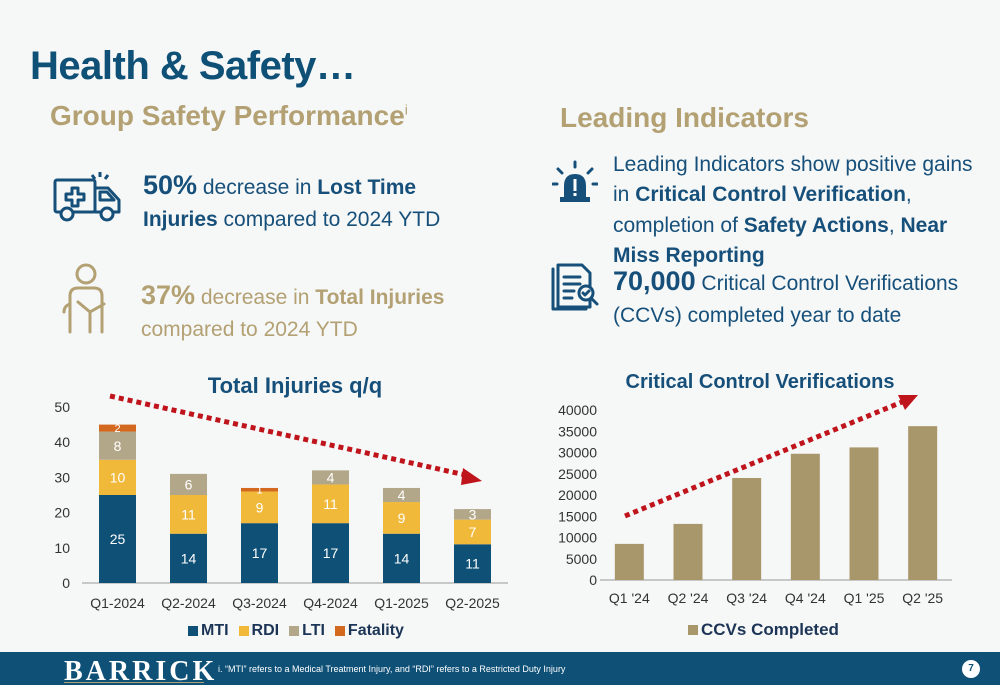  Describe the element at coordinates (684, 117) in the screenshot. I see `leading-indicators-title: Leading Indicators` at that location.